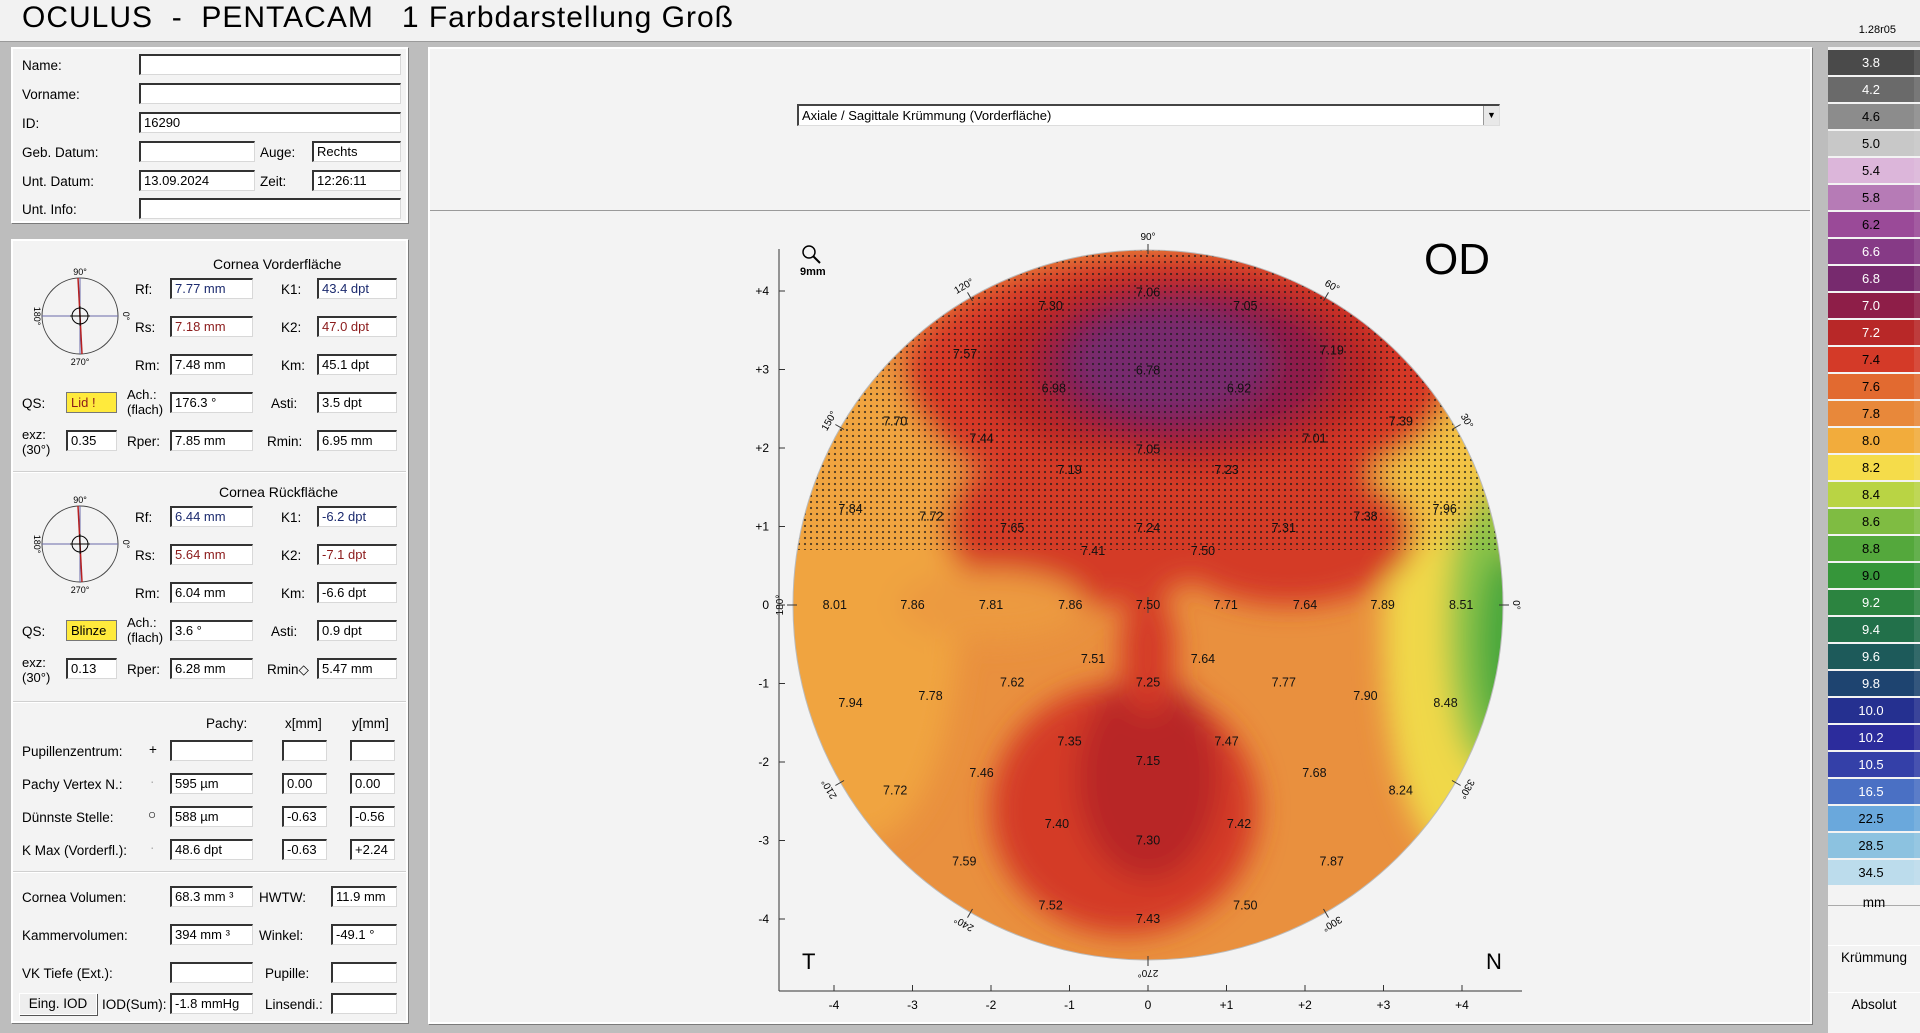 This screenshot has width=1920, height=1033. I want to click on geb-label: Geb. Datum:, so click(60, 152).